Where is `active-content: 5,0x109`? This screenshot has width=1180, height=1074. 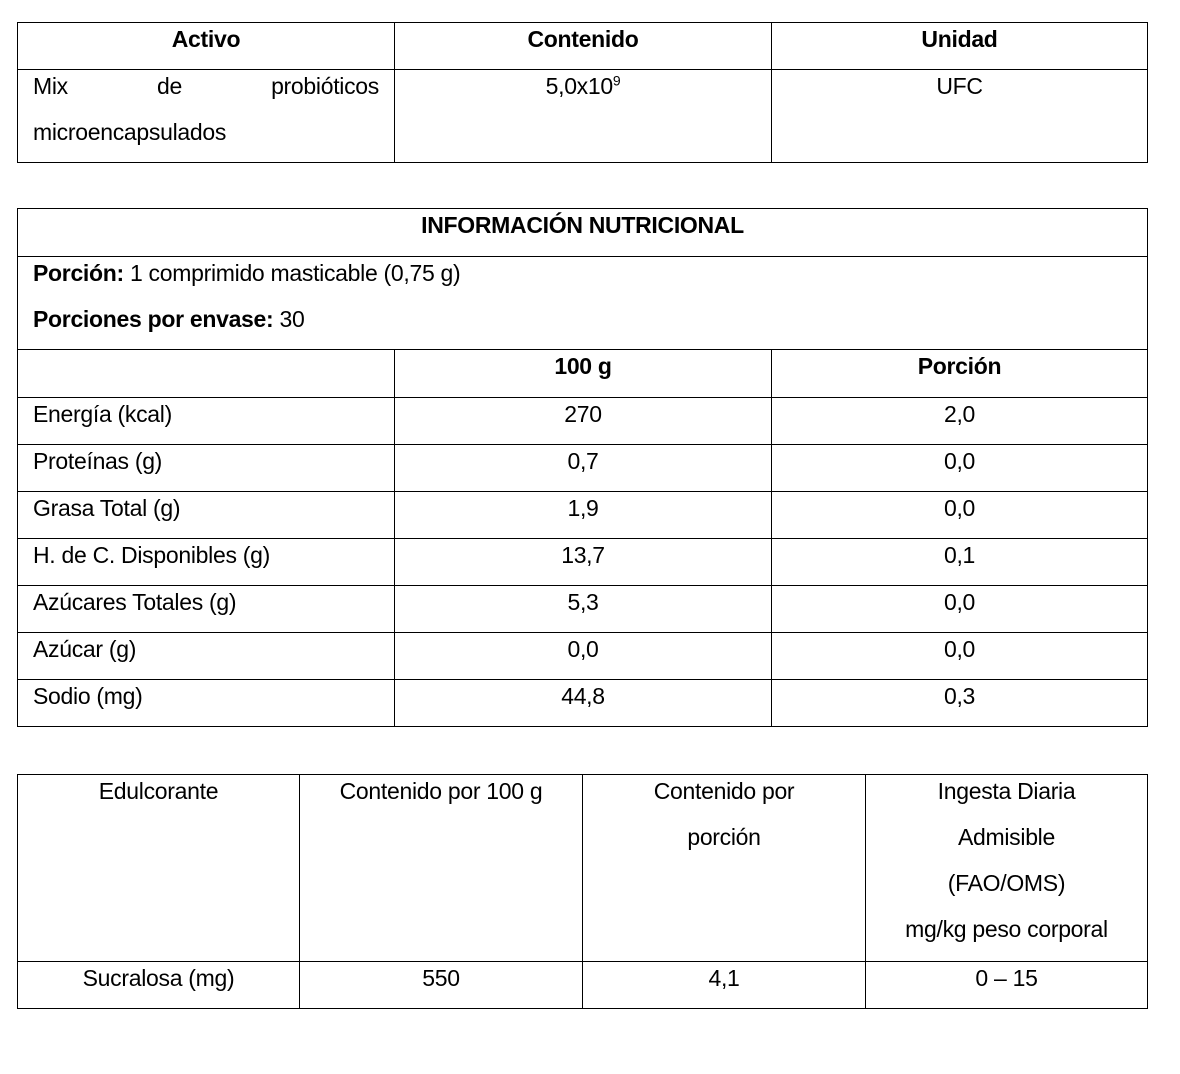 active-content: 5,0x109 is located at coordinates (583, 116).